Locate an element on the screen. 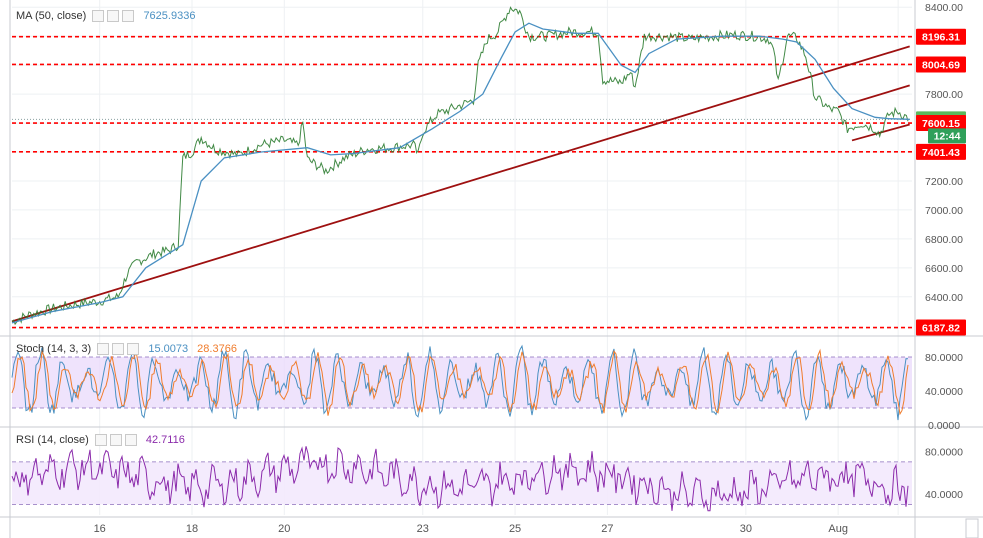 This screenshot has width=983, height=538. x-tick-label: Aug is located at coordinates (838, 529).